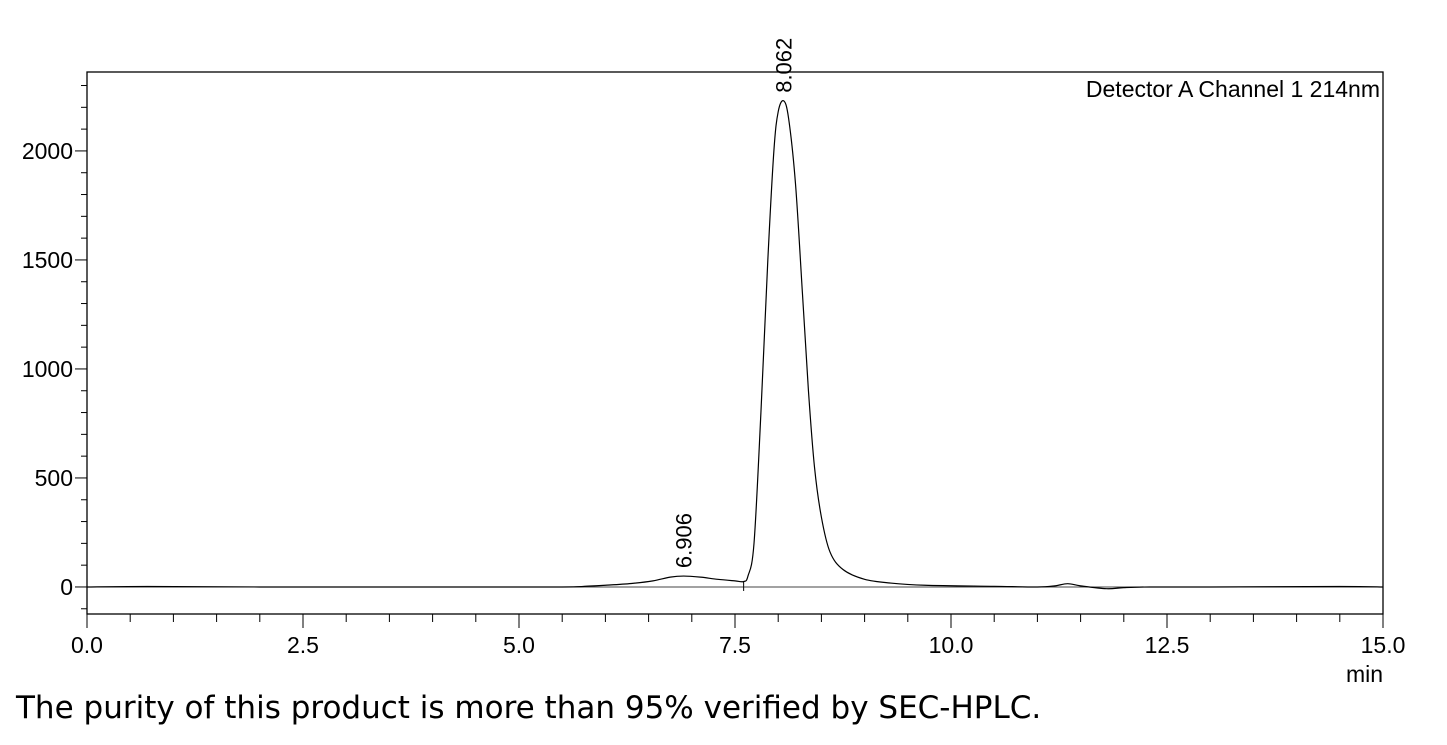 The image size is (1447, 745). Describe the element at coordinates (1364, 674) in the screenshot. I see `x-axis-label: min` at that location.